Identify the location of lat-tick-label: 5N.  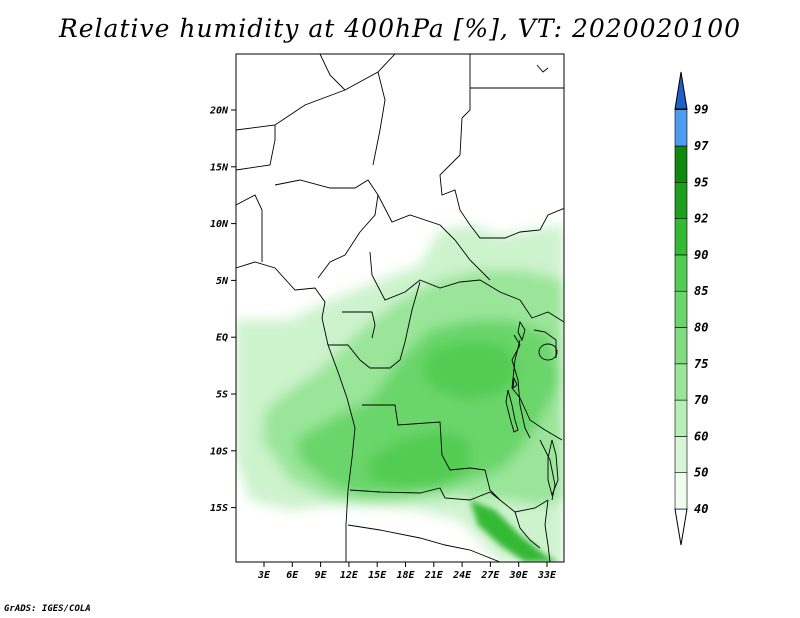
(222, 281).